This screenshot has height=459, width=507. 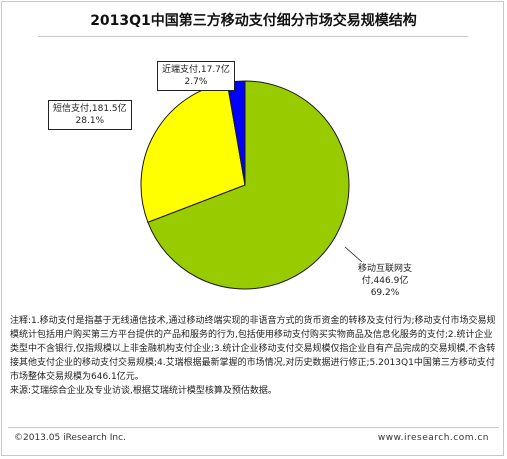 I want to click on label-sms-name: 短信支付,181.5亿, so click(x=90, y=109).